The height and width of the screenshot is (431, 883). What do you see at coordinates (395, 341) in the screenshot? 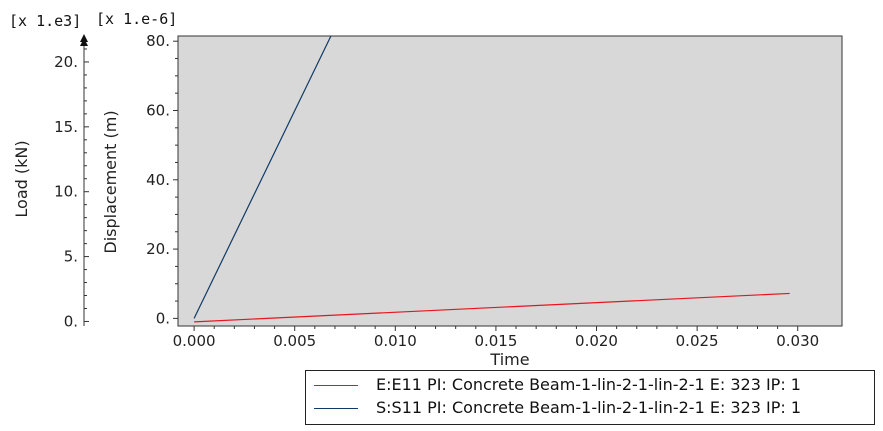
I see `x-tick-label: 0.010` at bounding box center [395, 341].